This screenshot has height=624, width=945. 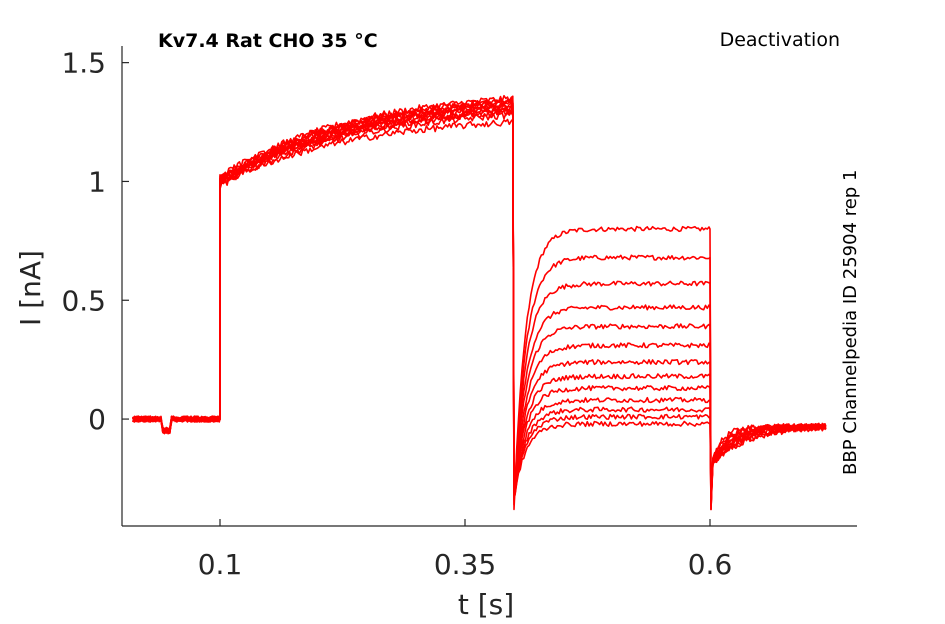 What do you see at coordinates (710, 564) in the screenshot?
I see `x-tick-label: 0.6` at bounding box center [710, 564].